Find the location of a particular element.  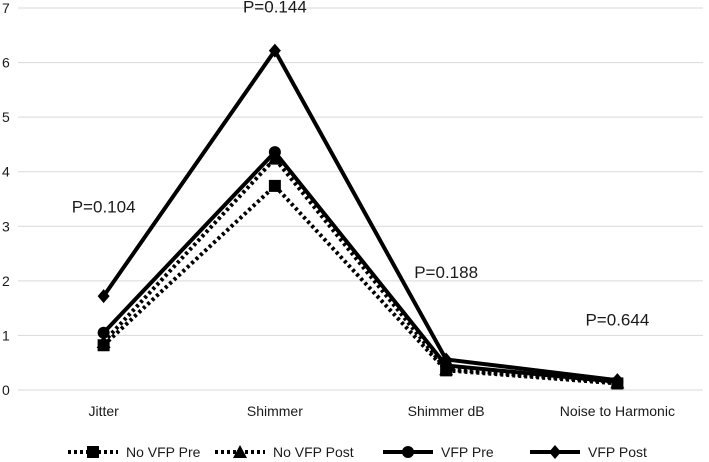

y-tick-label: 4 is located at coordinates (6, 172).